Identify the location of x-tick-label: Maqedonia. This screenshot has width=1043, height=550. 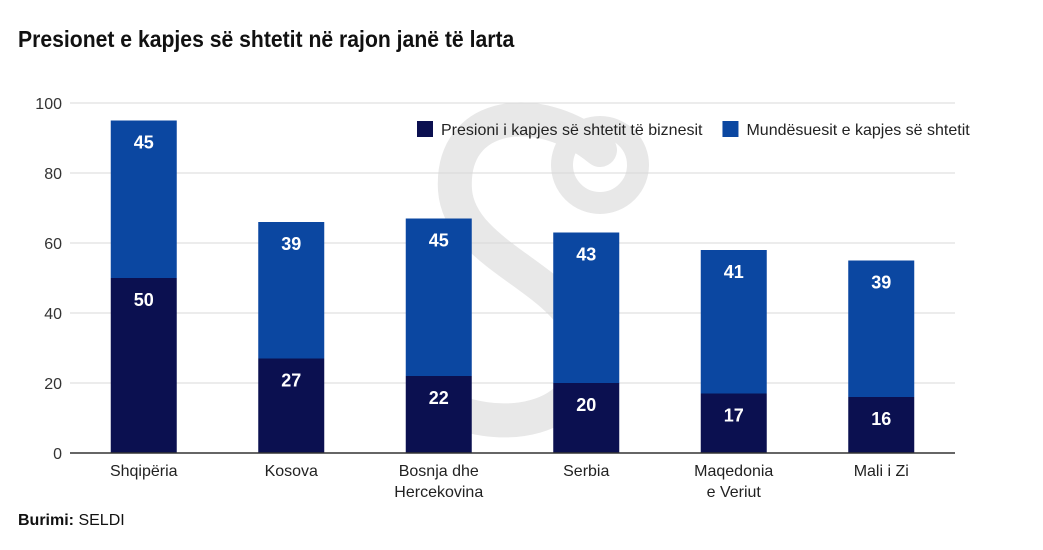
(733, 471).